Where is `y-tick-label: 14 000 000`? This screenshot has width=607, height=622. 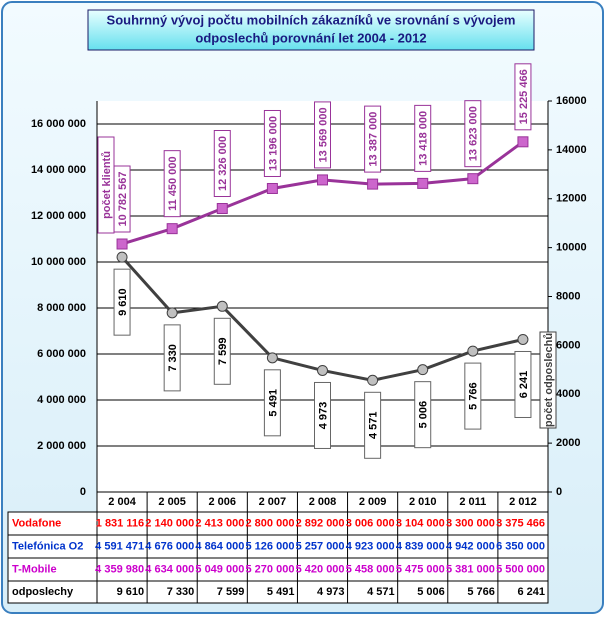
y-tick-label: 14 000 000 is located at coordinates (58, 170).